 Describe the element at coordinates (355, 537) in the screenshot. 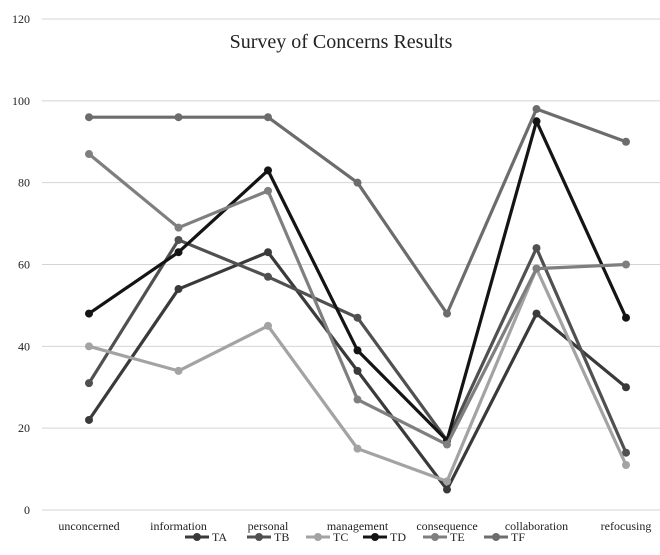

I see `legend: TA TB TC TD TE TF` at that location.